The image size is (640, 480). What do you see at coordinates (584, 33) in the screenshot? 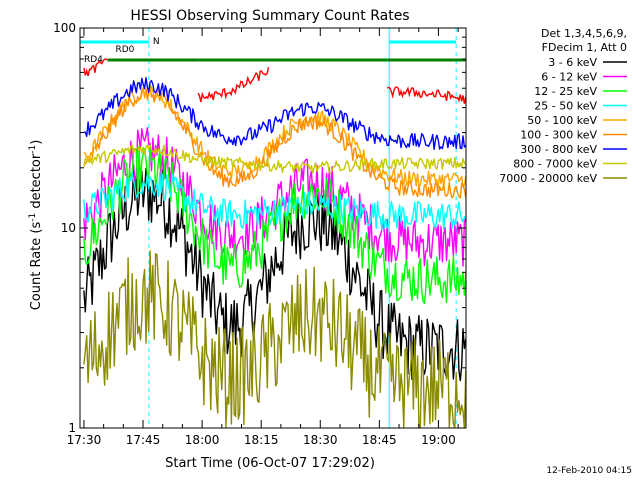
I see `legend-header-line-1: Det 1,3,4,5,6,9,` at bounding box center [584, 33].